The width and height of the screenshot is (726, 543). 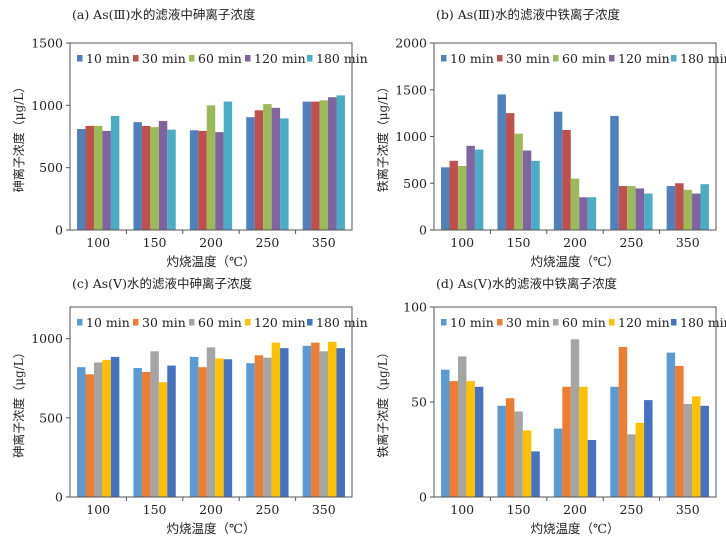 What do you see at coordinates (164, 14) in the screenshot?
I see `chart-title: (a) As(Ⅲ)水的滤液中砷离子浓度` at bounding box center [164, 14].